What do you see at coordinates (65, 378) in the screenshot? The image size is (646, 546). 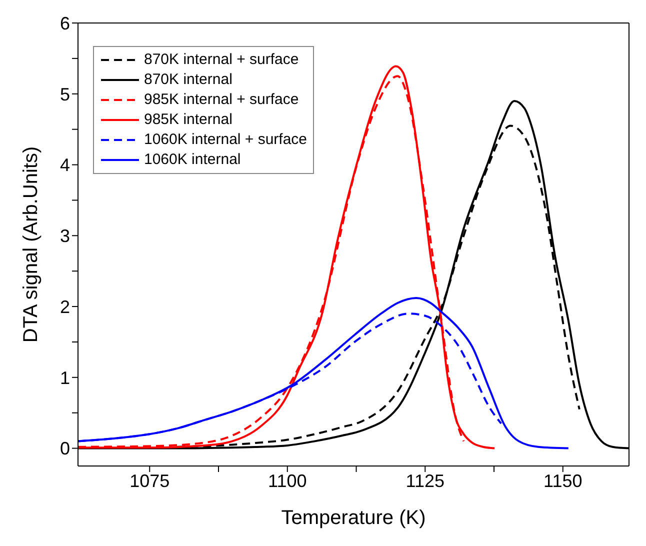 I see `y-tick-label: 1` at bounding box center [65, 378].